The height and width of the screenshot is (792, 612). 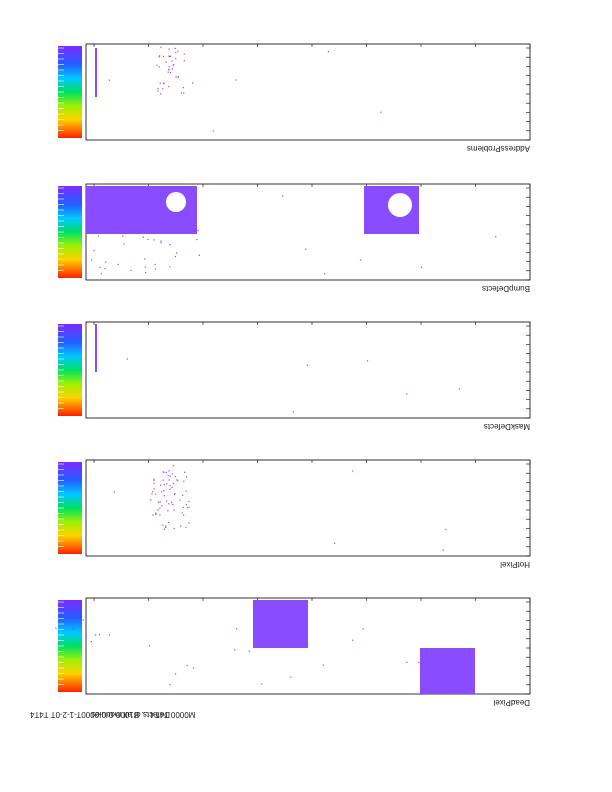 What do you see at coordinates (515, 564) in the screenshot?
I see `panel-title: HotPixel` at bounding box center [515, 564].